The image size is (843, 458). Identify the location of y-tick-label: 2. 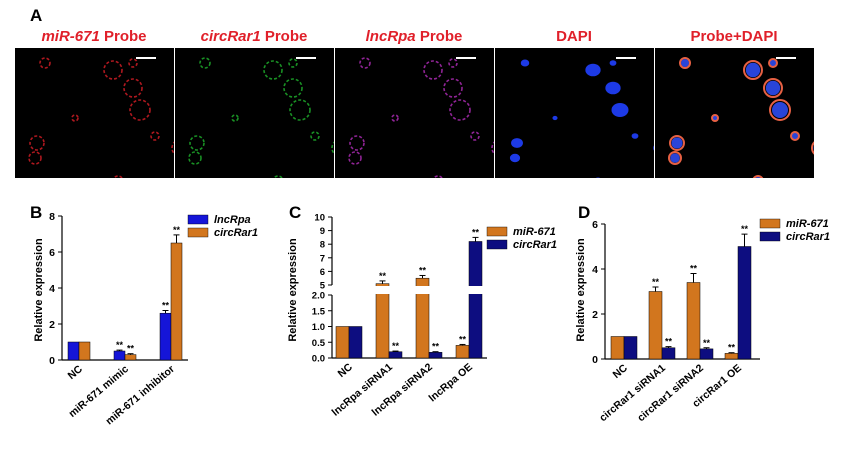
(595, 315).